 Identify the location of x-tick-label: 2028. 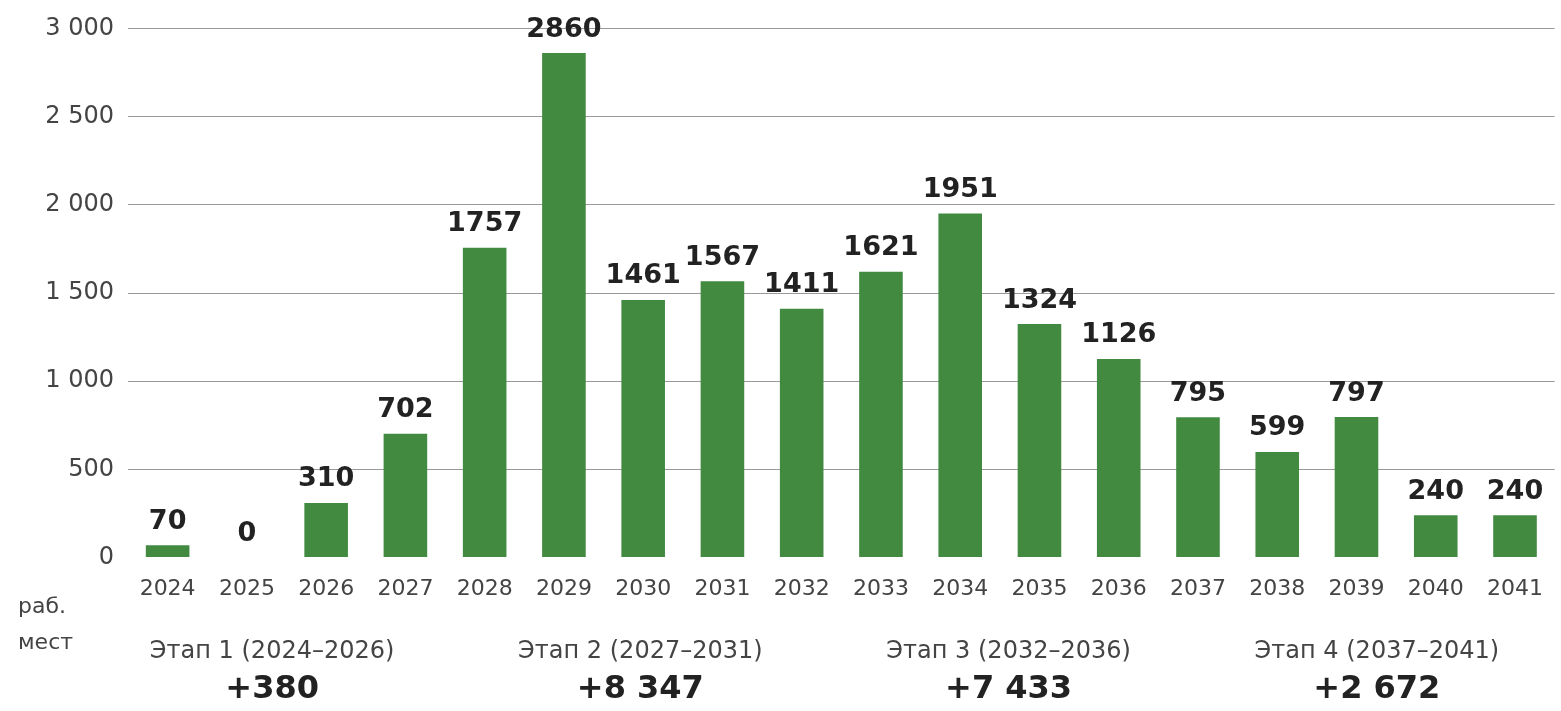
(484, 587).